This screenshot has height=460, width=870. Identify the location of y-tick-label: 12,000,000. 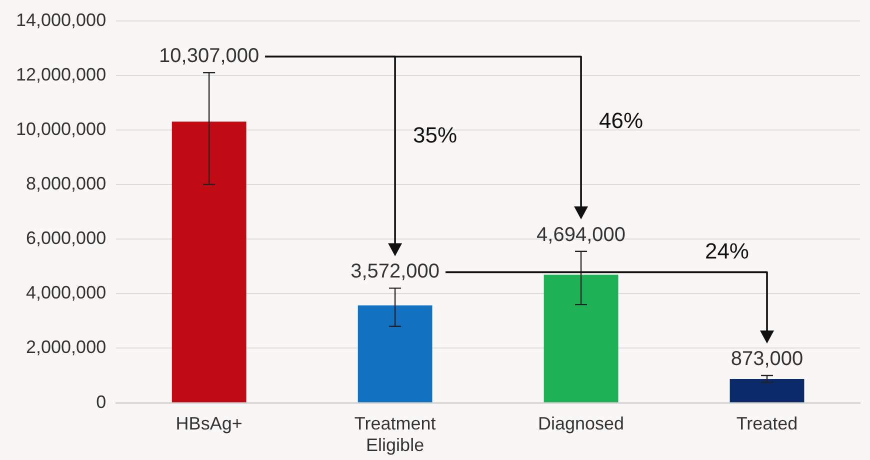
(61, 74).